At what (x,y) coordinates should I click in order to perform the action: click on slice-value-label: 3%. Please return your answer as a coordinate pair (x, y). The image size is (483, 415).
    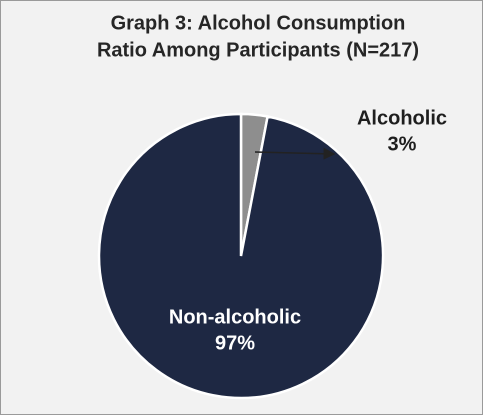
    Looking at the image, I should click on (402, 144).